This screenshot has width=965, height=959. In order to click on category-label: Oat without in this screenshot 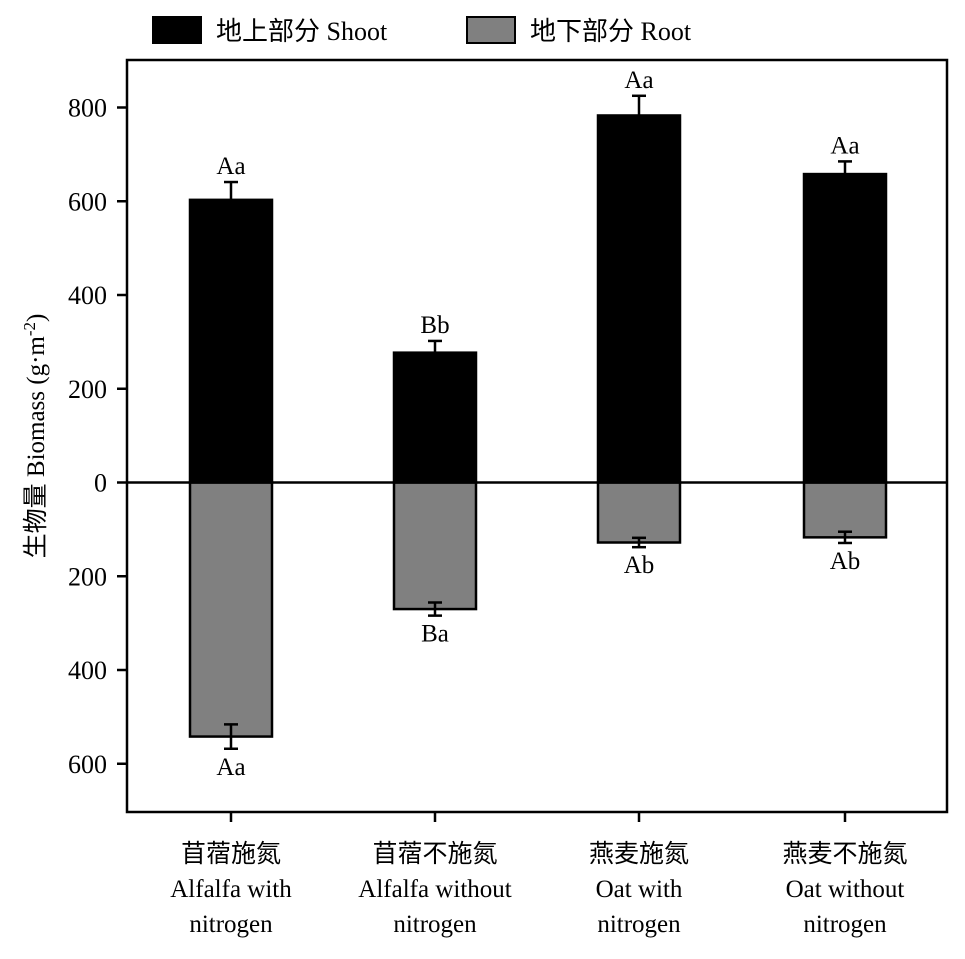, I will do `click(845, 889)`.